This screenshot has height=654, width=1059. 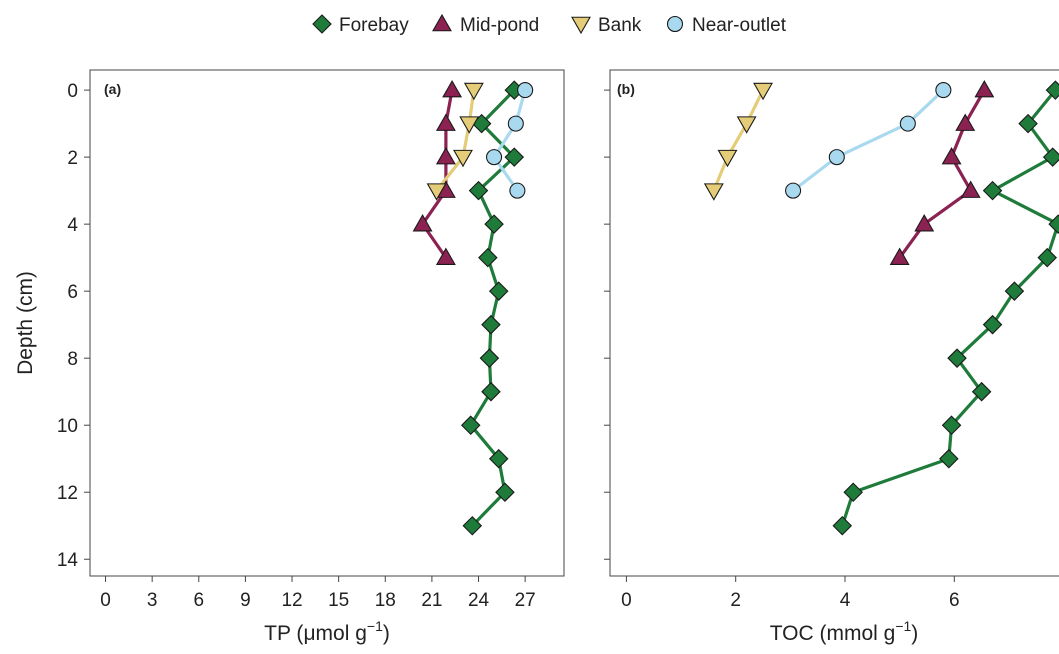 What do you see at coordinates (245, 600) in the screenshot?
I see `x-tick-label: 9` at bounding box center [245, 600].